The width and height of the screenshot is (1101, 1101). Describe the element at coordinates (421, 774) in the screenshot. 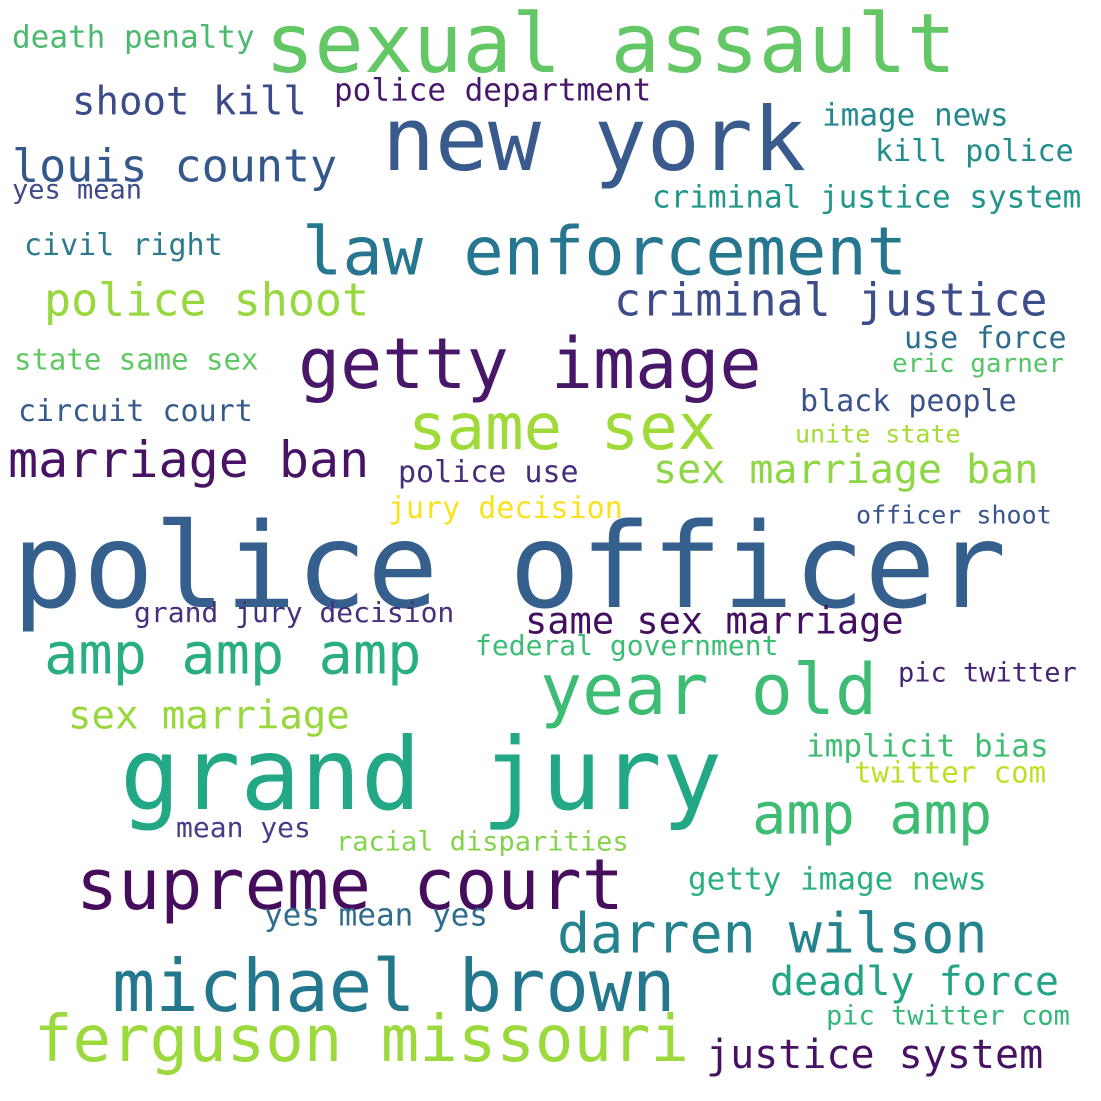

I see `word-grand-jury: grand jury` at that location.